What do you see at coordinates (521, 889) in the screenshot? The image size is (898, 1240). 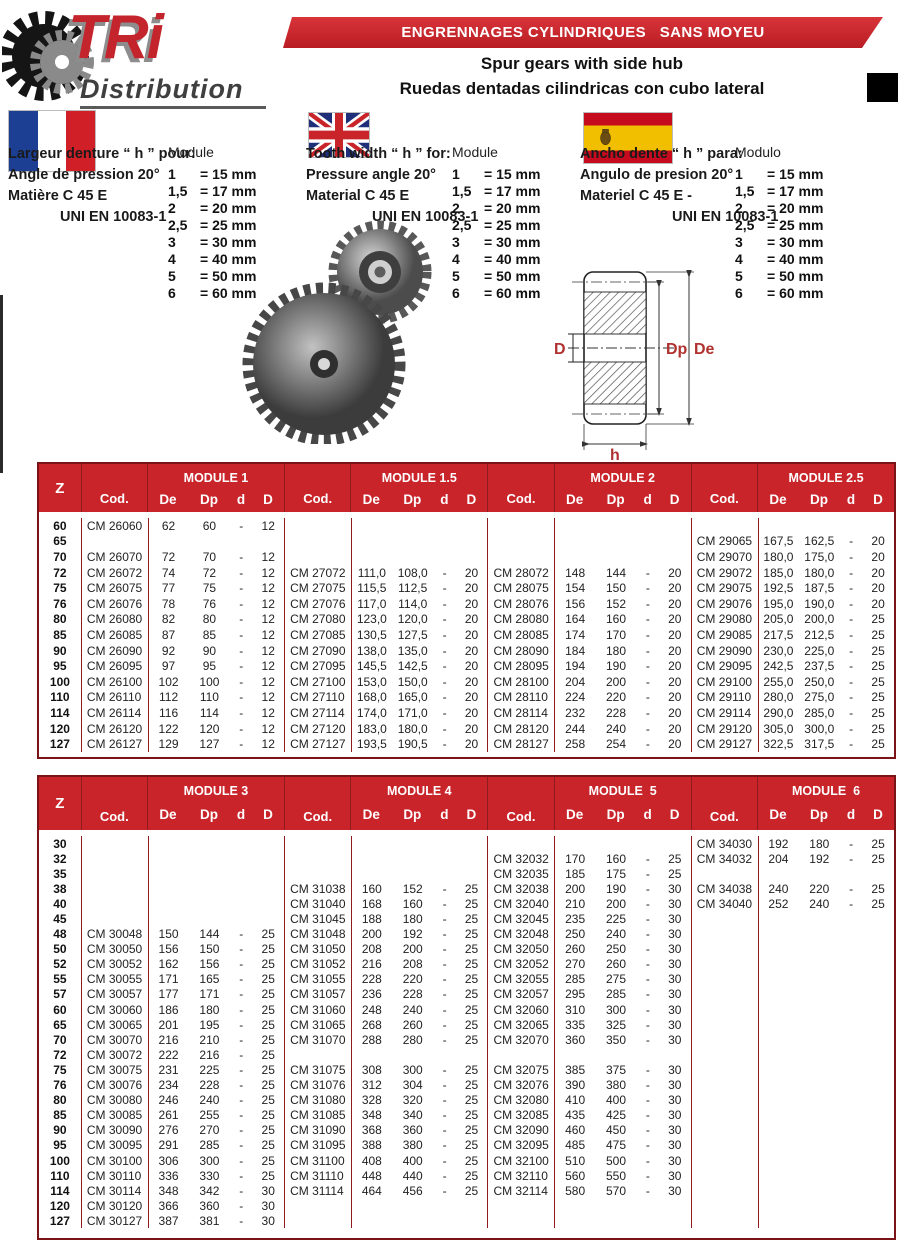 I see `cod-cell: CM 32038` at bounding box center [521, 889].